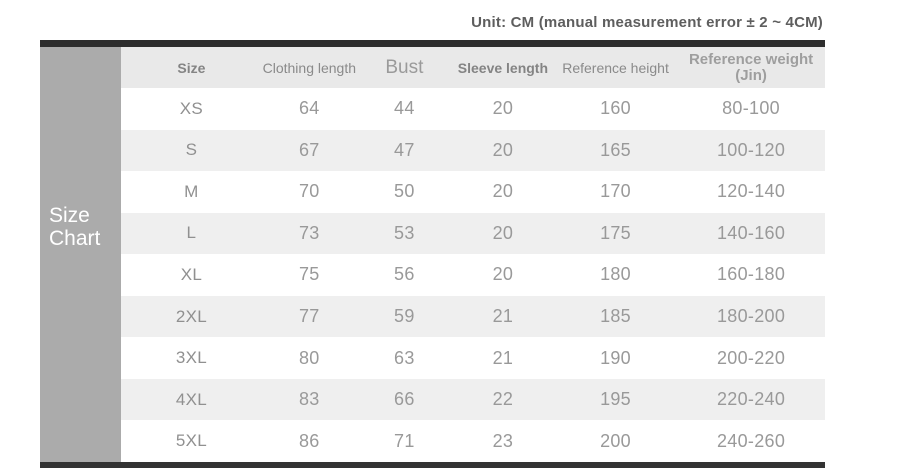 This screenshot has height=471, width=903. Describe the element at coordinates (615, 191) in the screenshot. I see `cell-reference-height: 170` at that location.